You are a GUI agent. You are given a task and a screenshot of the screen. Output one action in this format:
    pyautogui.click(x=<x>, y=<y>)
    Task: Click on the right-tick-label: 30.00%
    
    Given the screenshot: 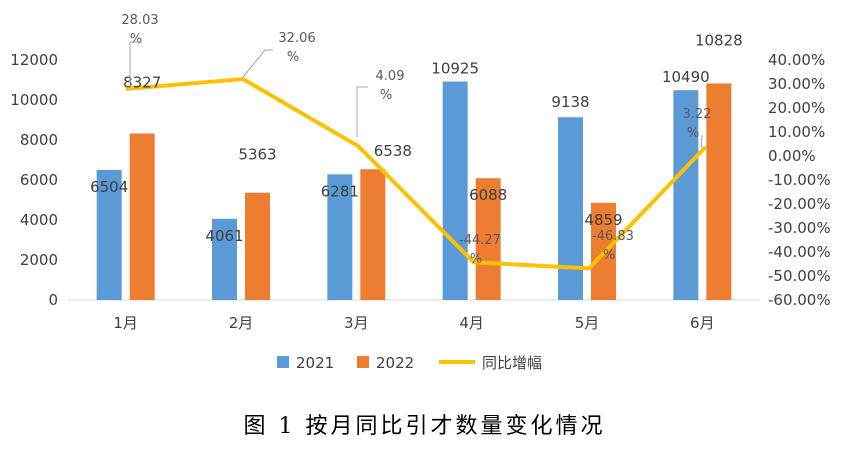 What is the action you would take?
    pyautogui.click(x=796, y=84)
    